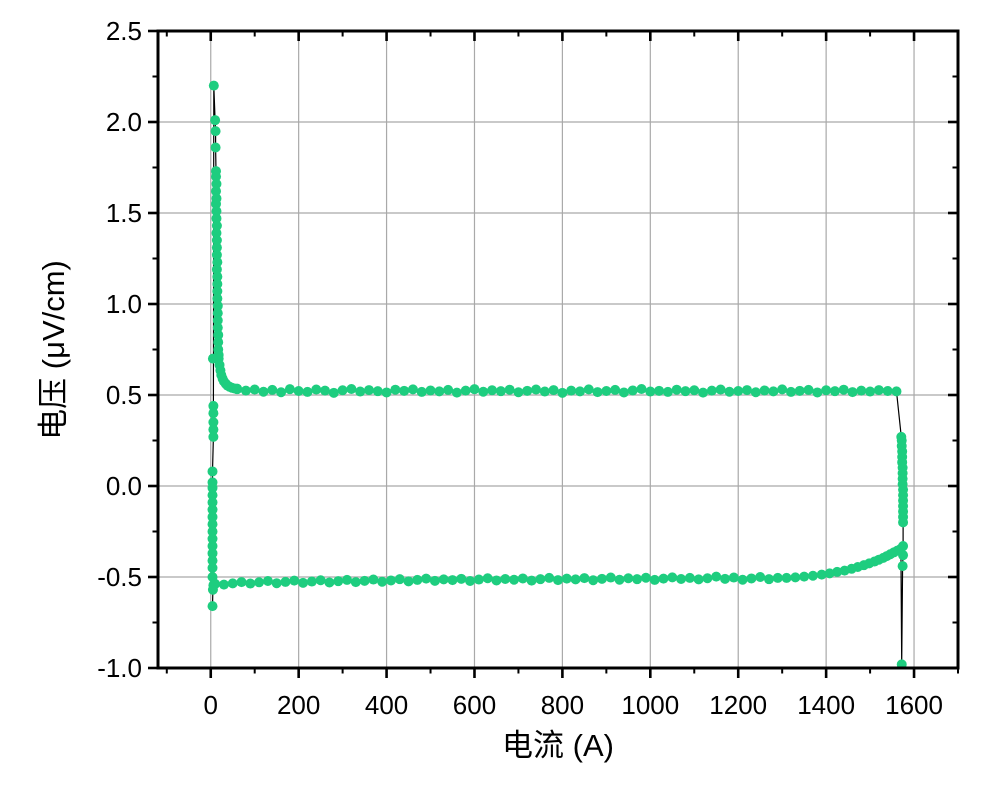 This screenshot has width=1008, height=794. What do you see at coordinates (914, 705) in the screenshot?
I see `x-tick-label: 1600` at bounding box center [914, 705].